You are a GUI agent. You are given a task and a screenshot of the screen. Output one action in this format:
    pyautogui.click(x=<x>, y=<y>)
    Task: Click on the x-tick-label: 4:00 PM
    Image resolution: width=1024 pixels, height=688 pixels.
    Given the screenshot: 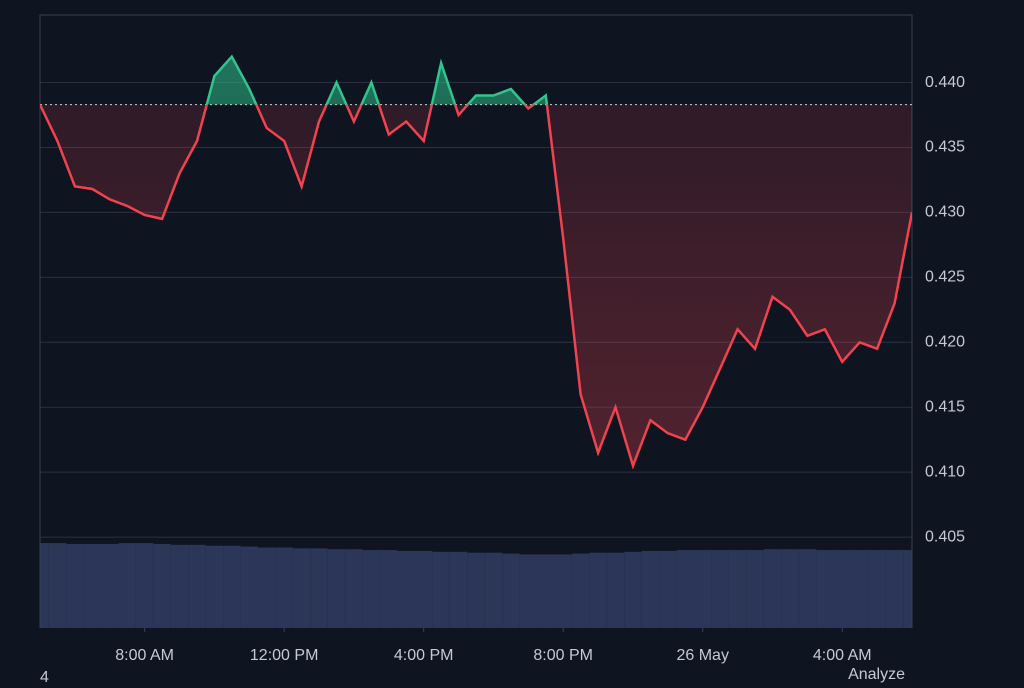 What is the action you would take?
    pyautogui.click(x=424, y=655)
    